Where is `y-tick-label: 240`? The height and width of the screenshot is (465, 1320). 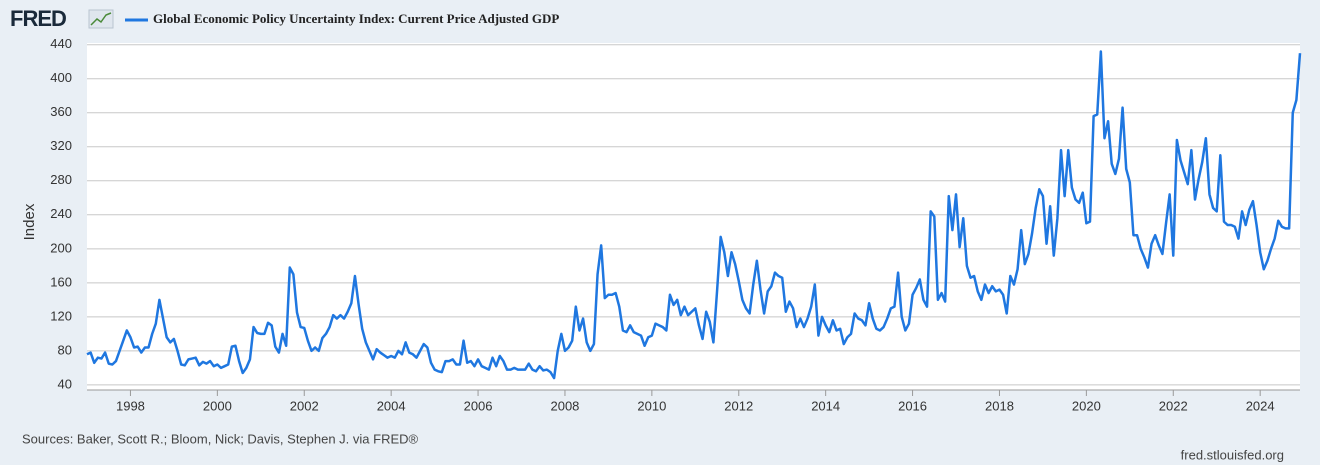 y-tick-label: 240 is located at coordinates (61, 213).